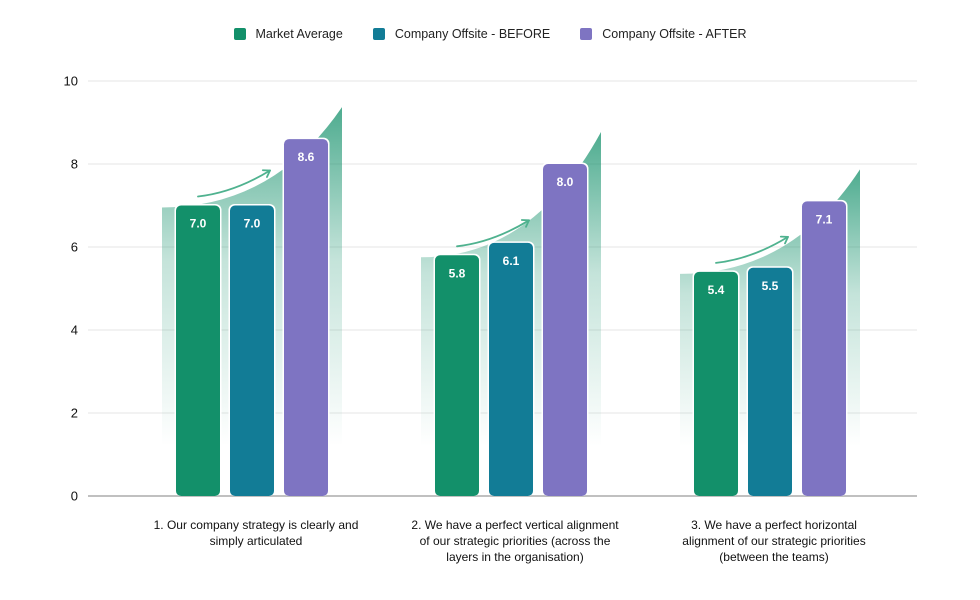 The image size is (980, 600). Describe the element at coordinates (586, 34) in the screenshot. I see `legend-swatch-offsite-after` at that location.